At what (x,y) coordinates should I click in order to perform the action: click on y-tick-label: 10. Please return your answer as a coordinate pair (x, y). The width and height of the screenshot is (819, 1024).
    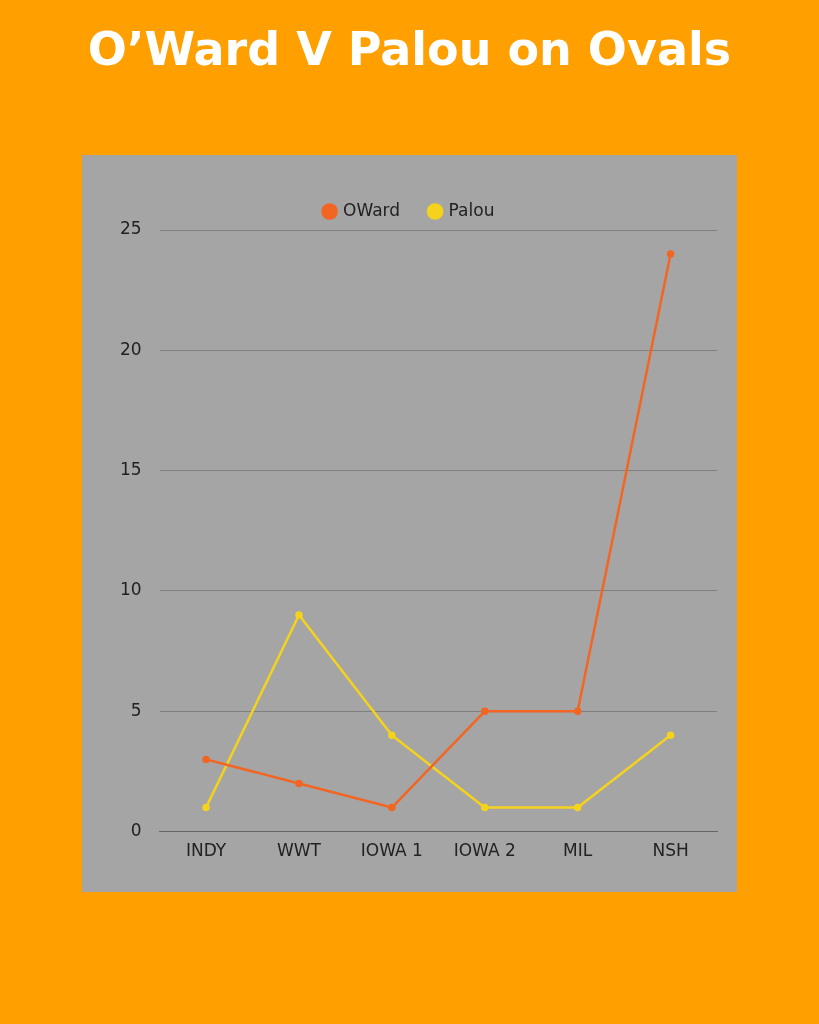
    Looking at the image, I should click on (130, 589).